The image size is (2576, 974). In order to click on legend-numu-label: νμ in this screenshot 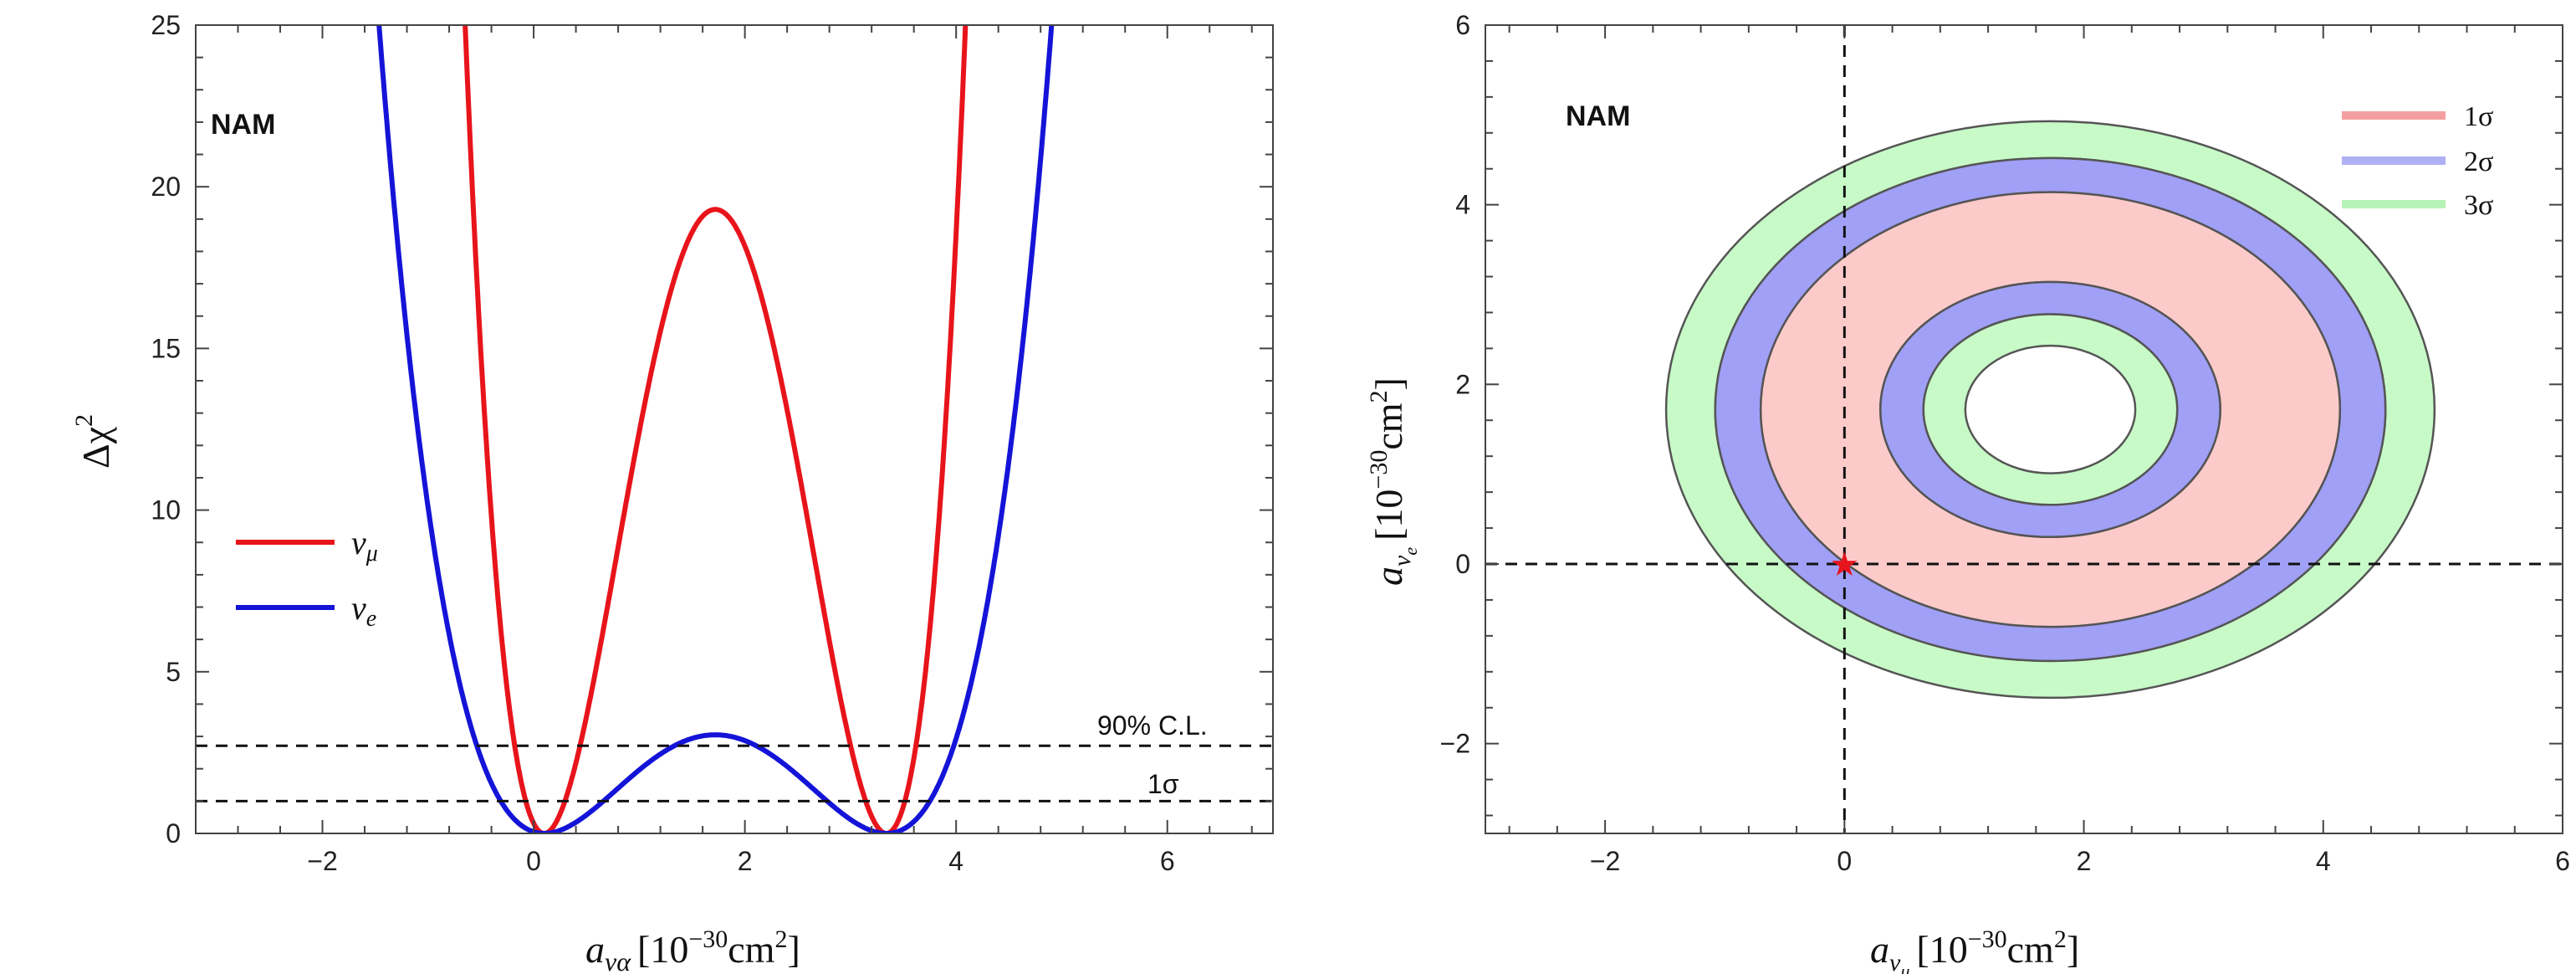, I will do `click(364, 545)`.